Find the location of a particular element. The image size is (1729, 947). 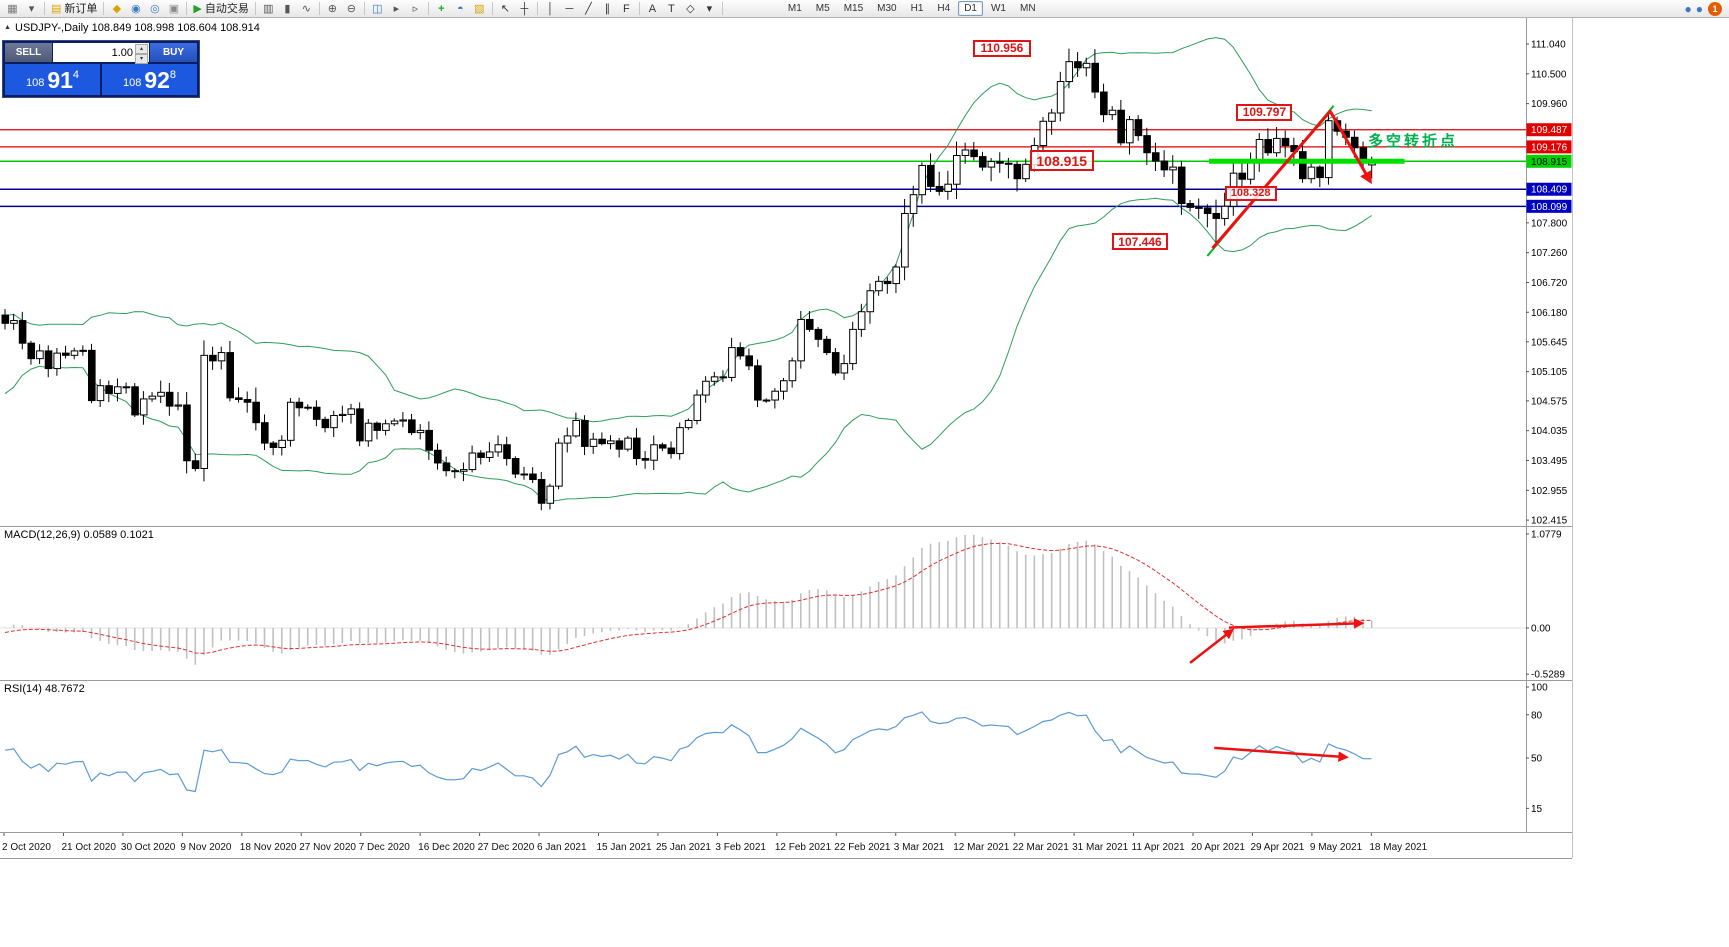

svg-text: 12 Feb 2021 is located at coordinates (803, 847).